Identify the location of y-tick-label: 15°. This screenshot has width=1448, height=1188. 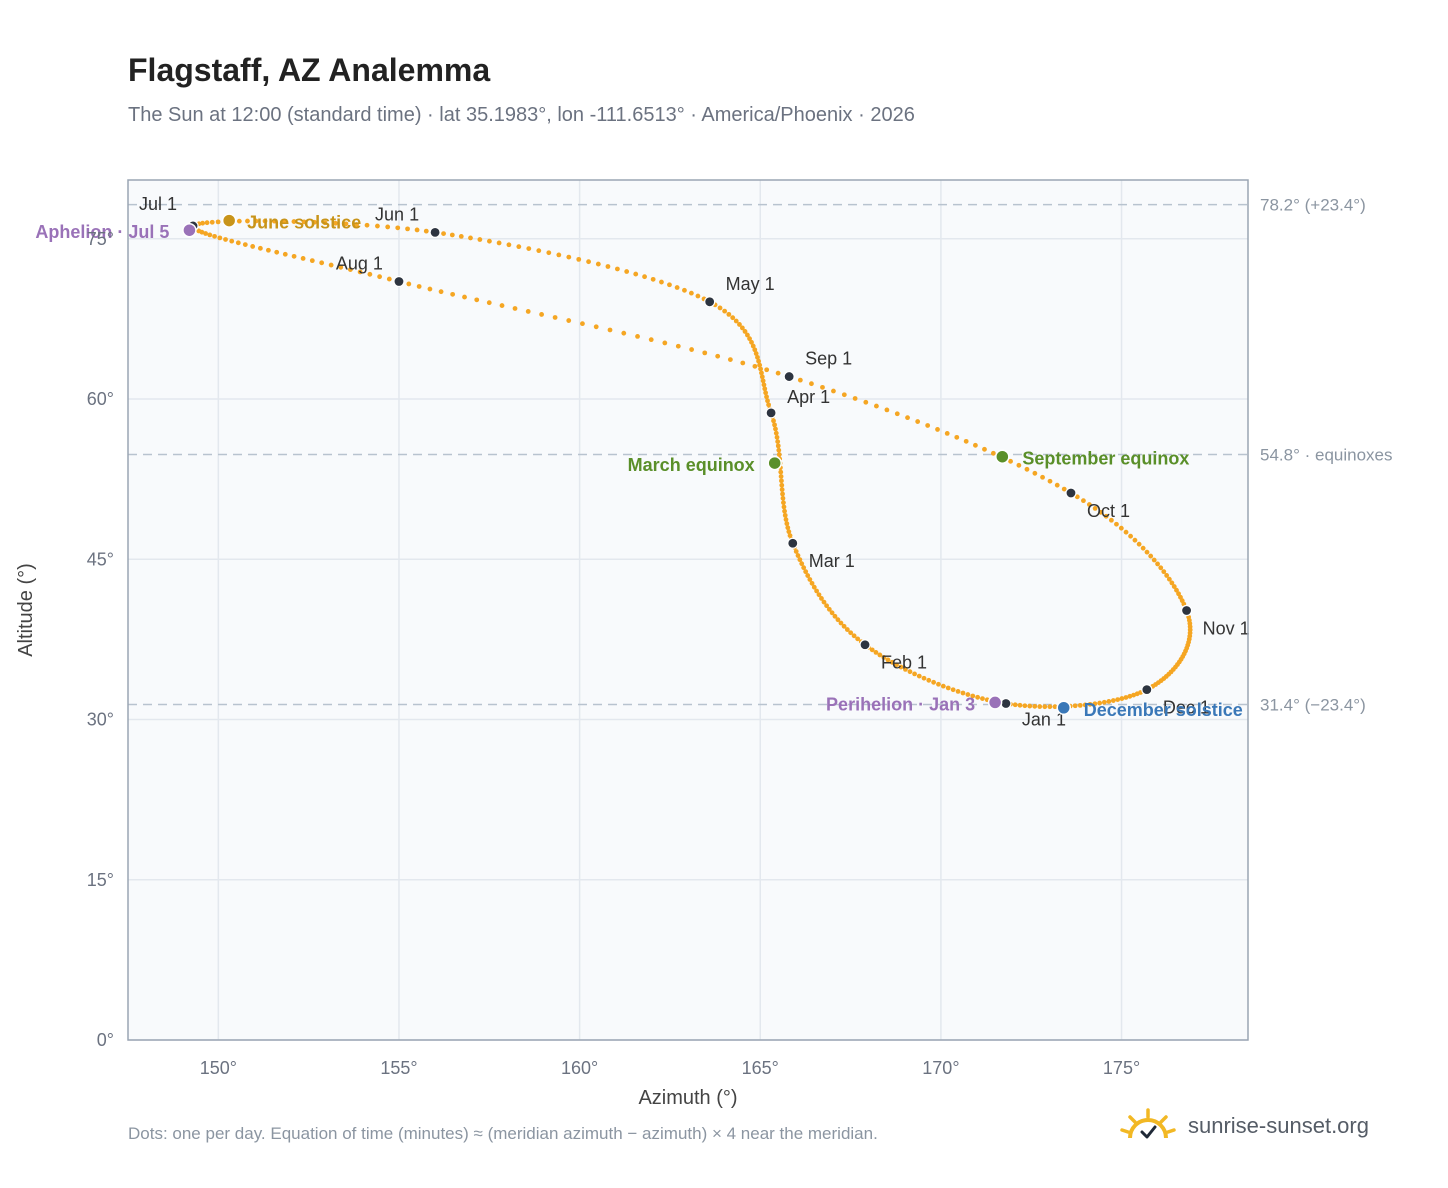
(100, 880).